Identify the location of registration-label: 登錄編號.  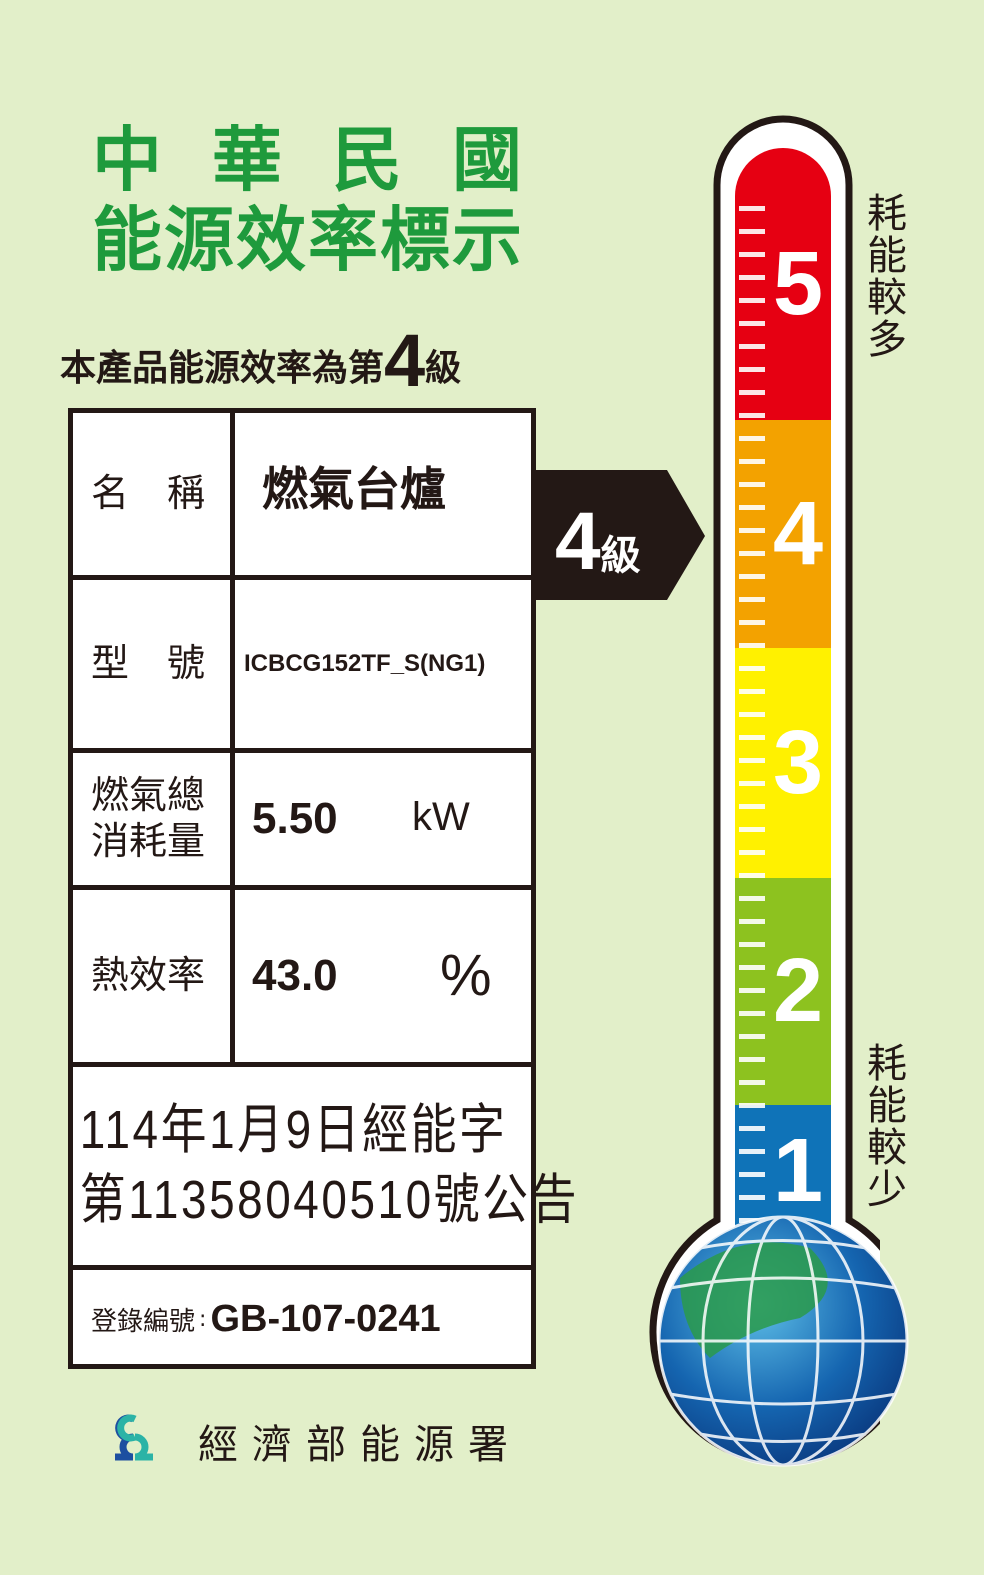
(143, 1322).